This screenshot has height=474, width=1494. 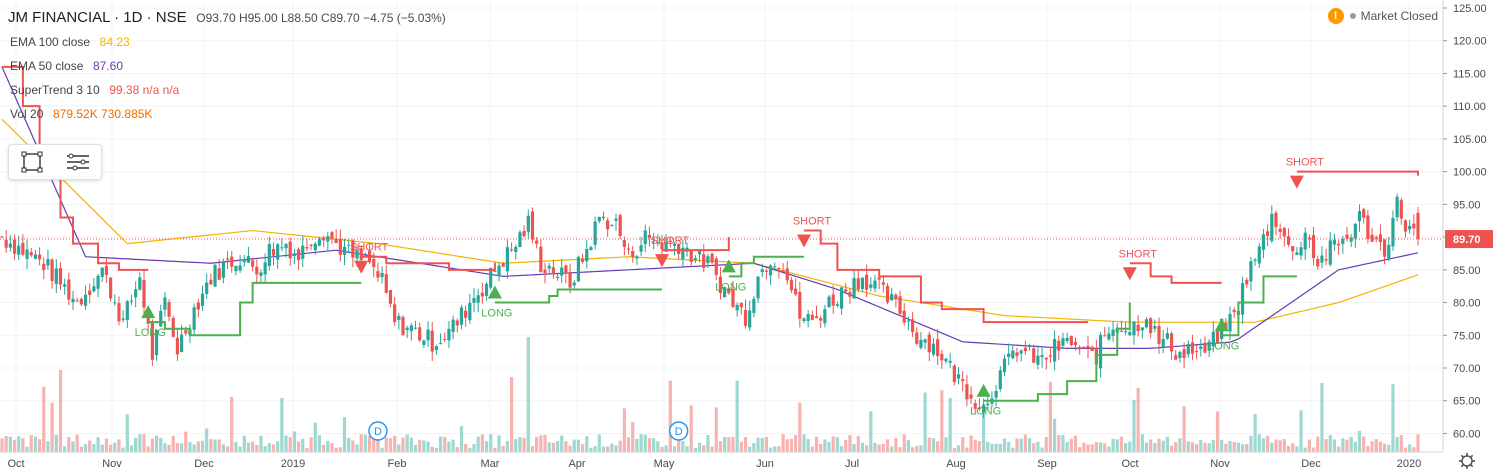 I want to click on rectangle-tool-icon, so click(x=32, y=162).